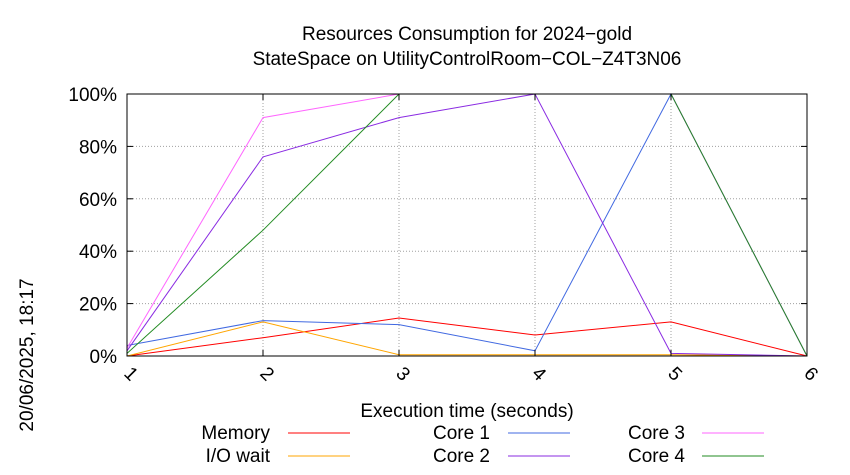  I want to click on y-tick-label: 0%, so click(104, 357).